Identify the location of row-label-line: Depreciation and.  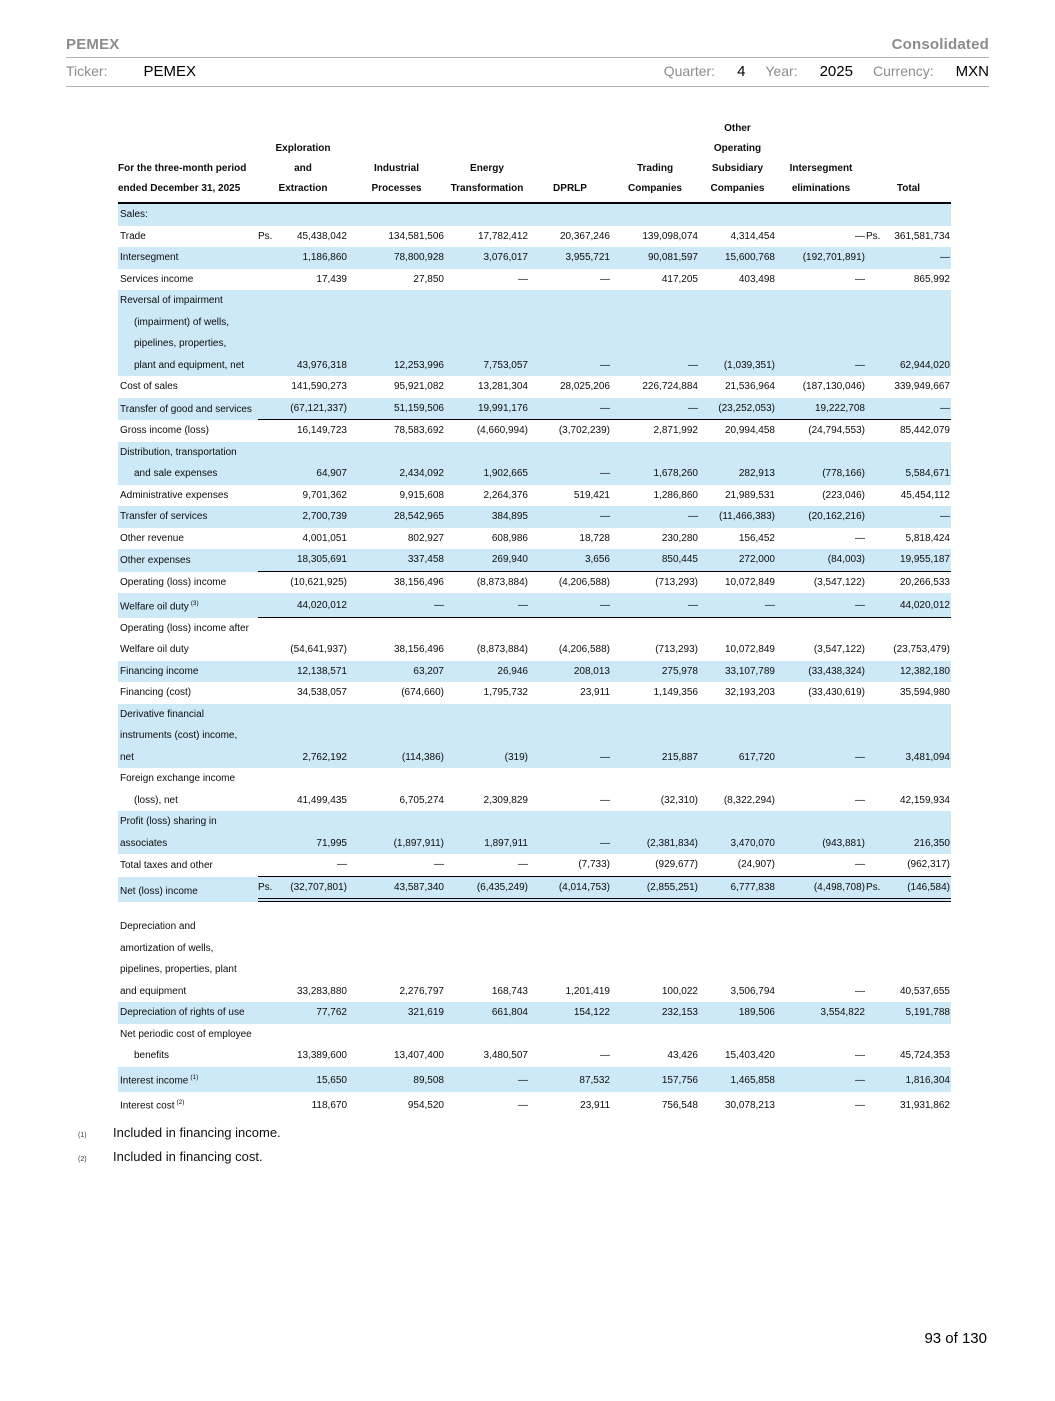
(158, 927).